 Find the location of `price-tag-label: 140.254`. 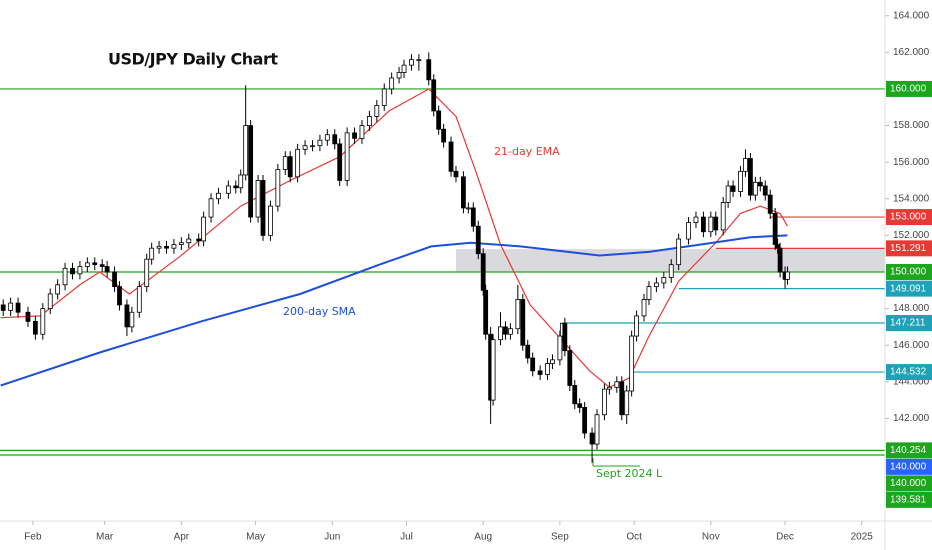

price-tag-label: 140.254 is located at coordinates (908, 450).